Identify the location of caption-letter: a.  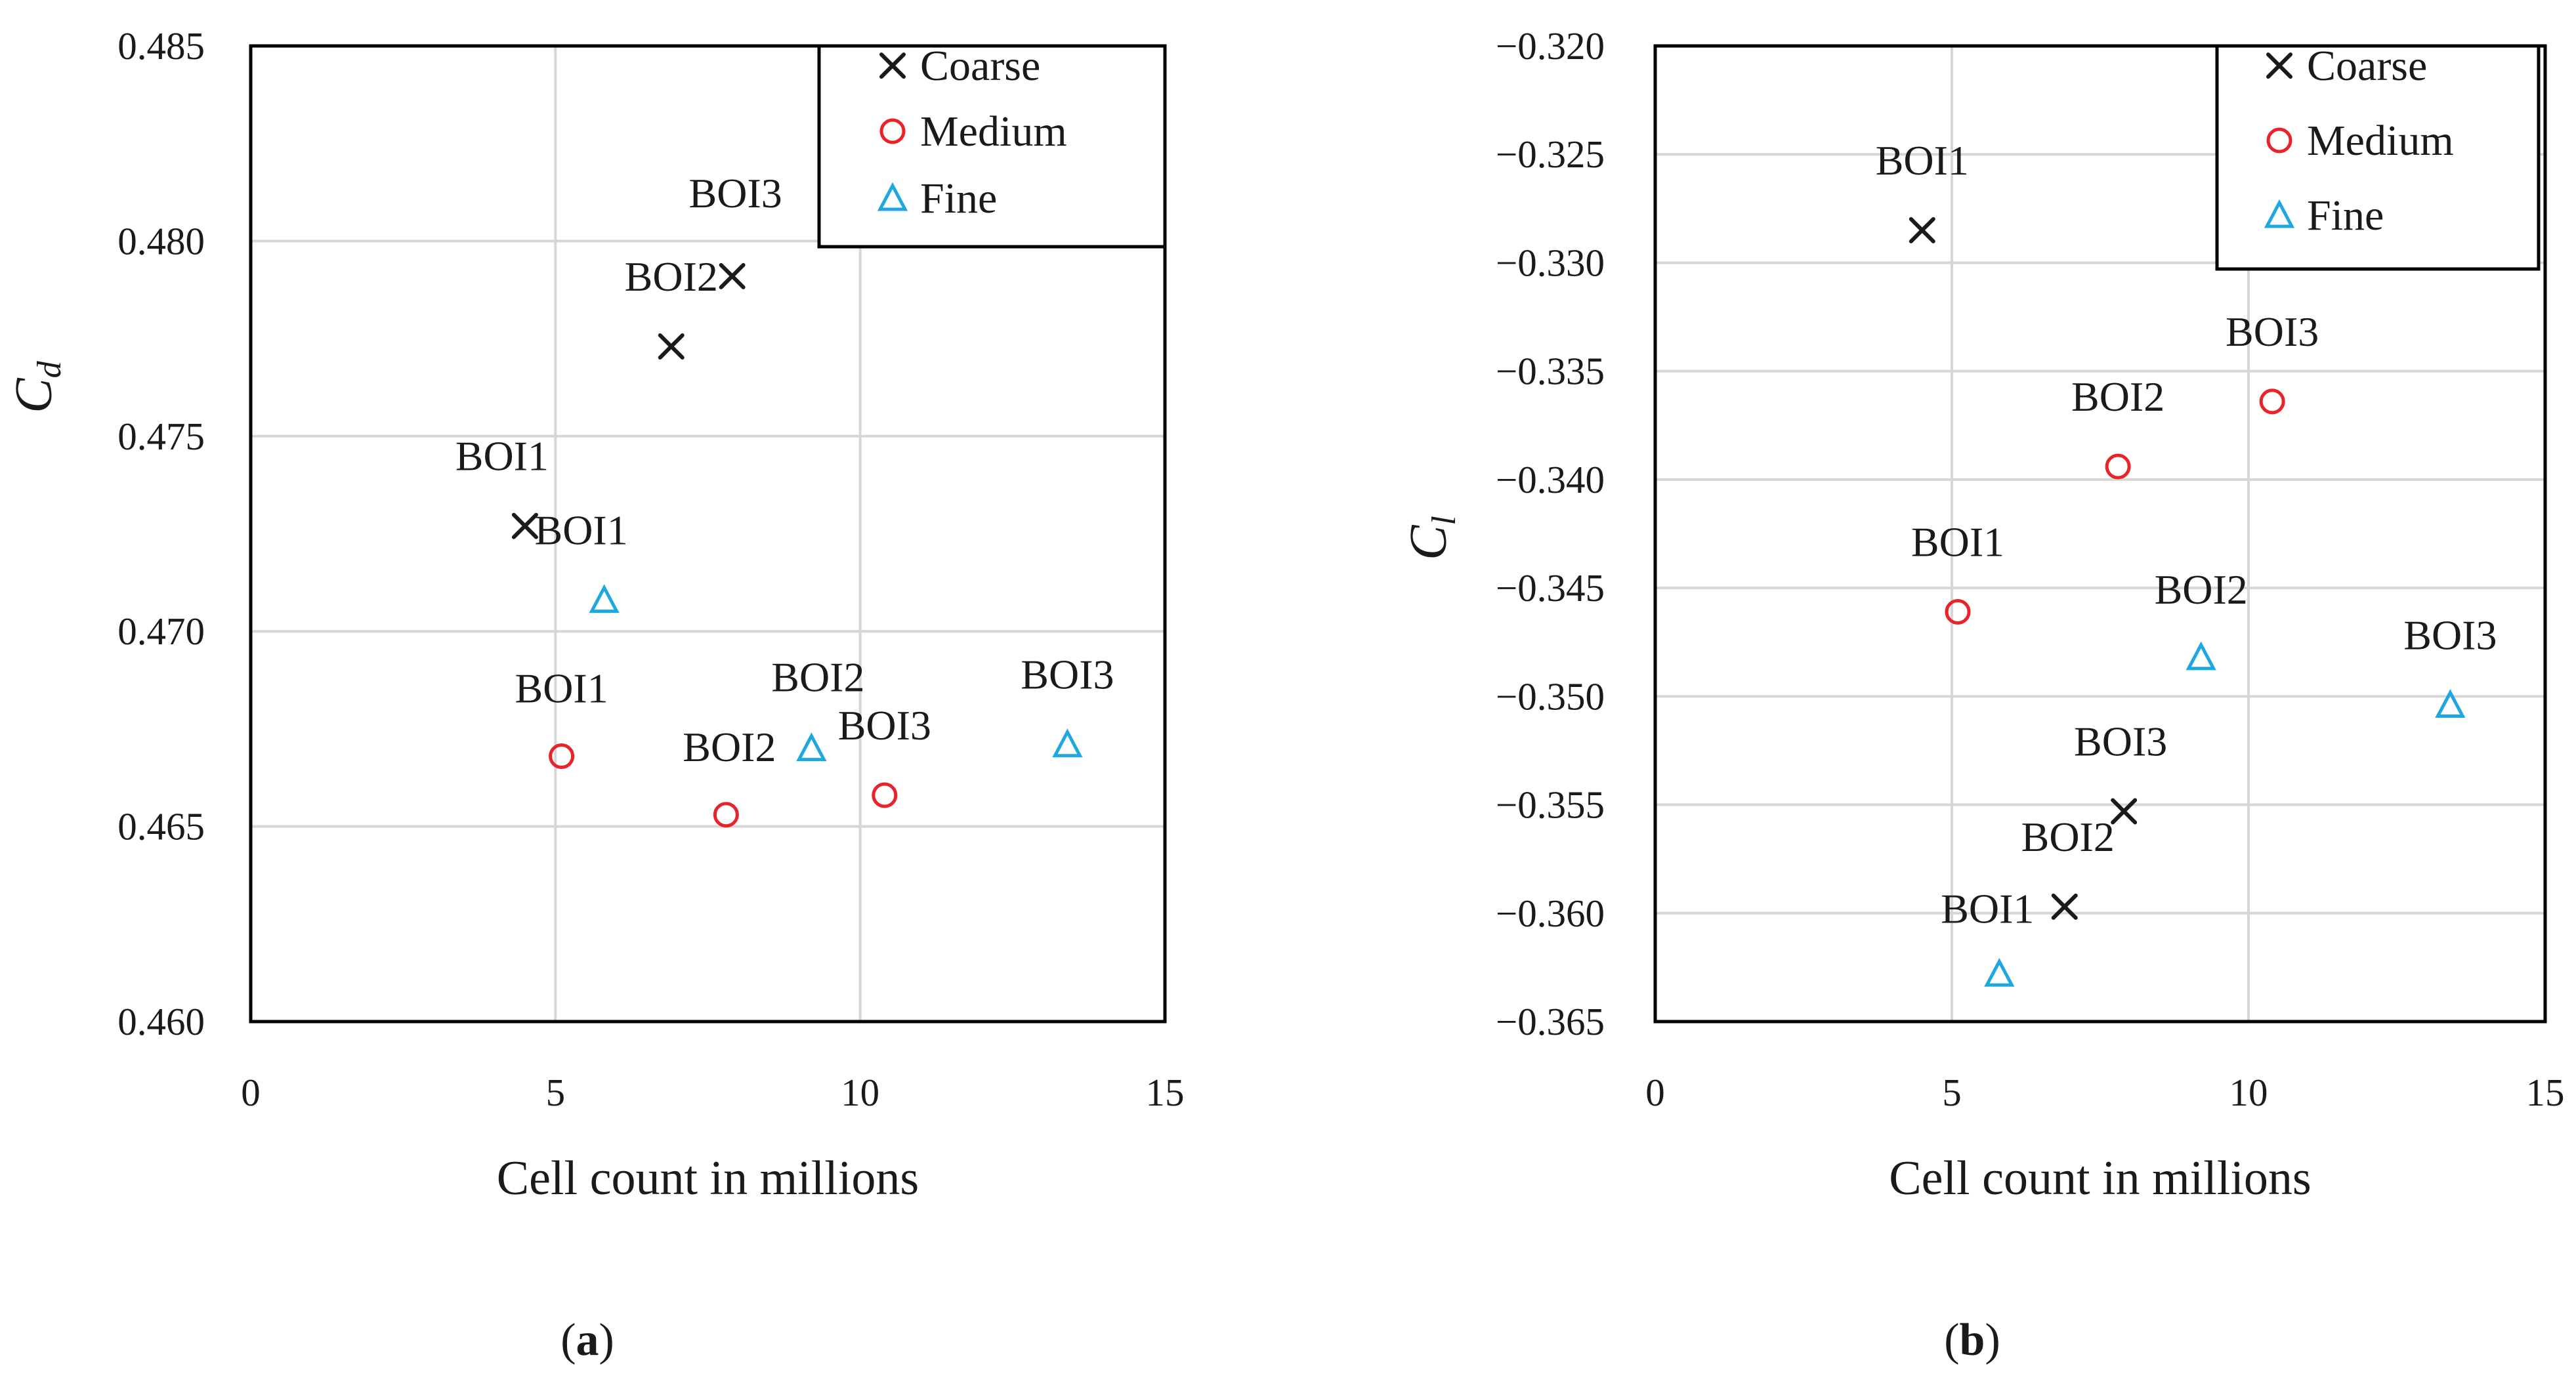
(587, 1340).